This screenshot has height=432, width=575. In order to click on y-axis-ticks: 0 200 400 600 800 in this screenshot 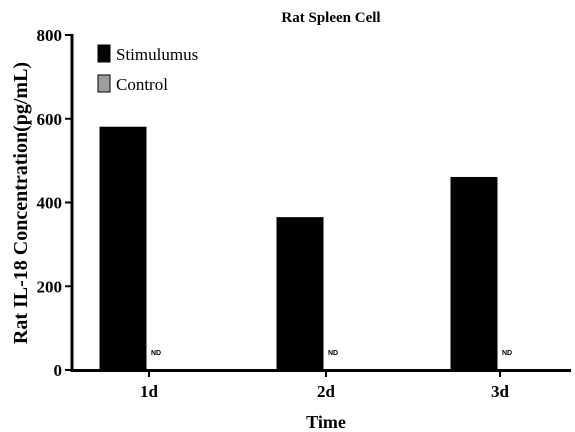, I will do `click(54, 203)`.